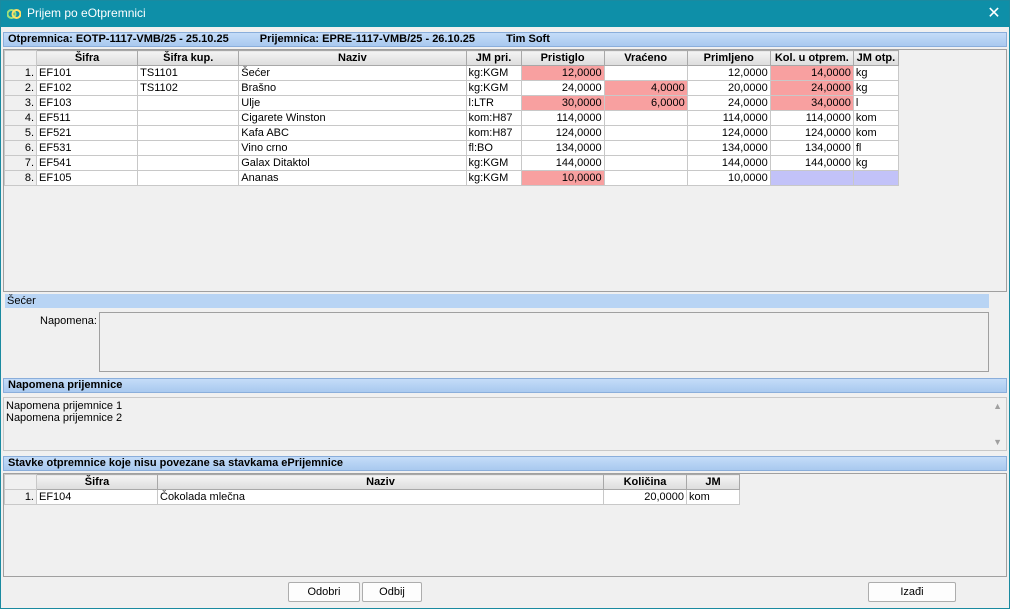  Describe the element at coordinates (811, 133) in the screenshot. I see `cell-kol-otp: 124,0000` at that location.